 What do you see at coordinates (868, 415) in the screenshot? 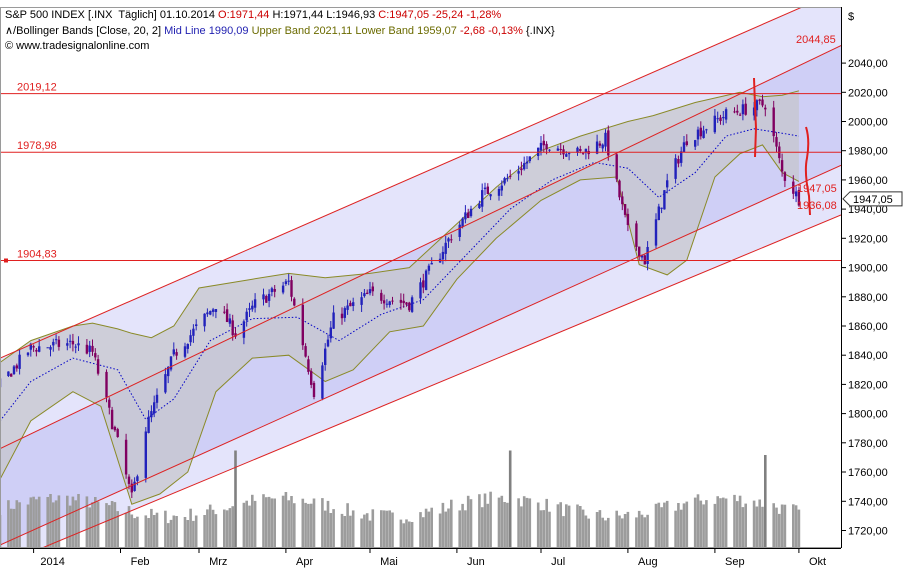
I see `y-tick-label: 1800,00` at bounding box center [868, 415].